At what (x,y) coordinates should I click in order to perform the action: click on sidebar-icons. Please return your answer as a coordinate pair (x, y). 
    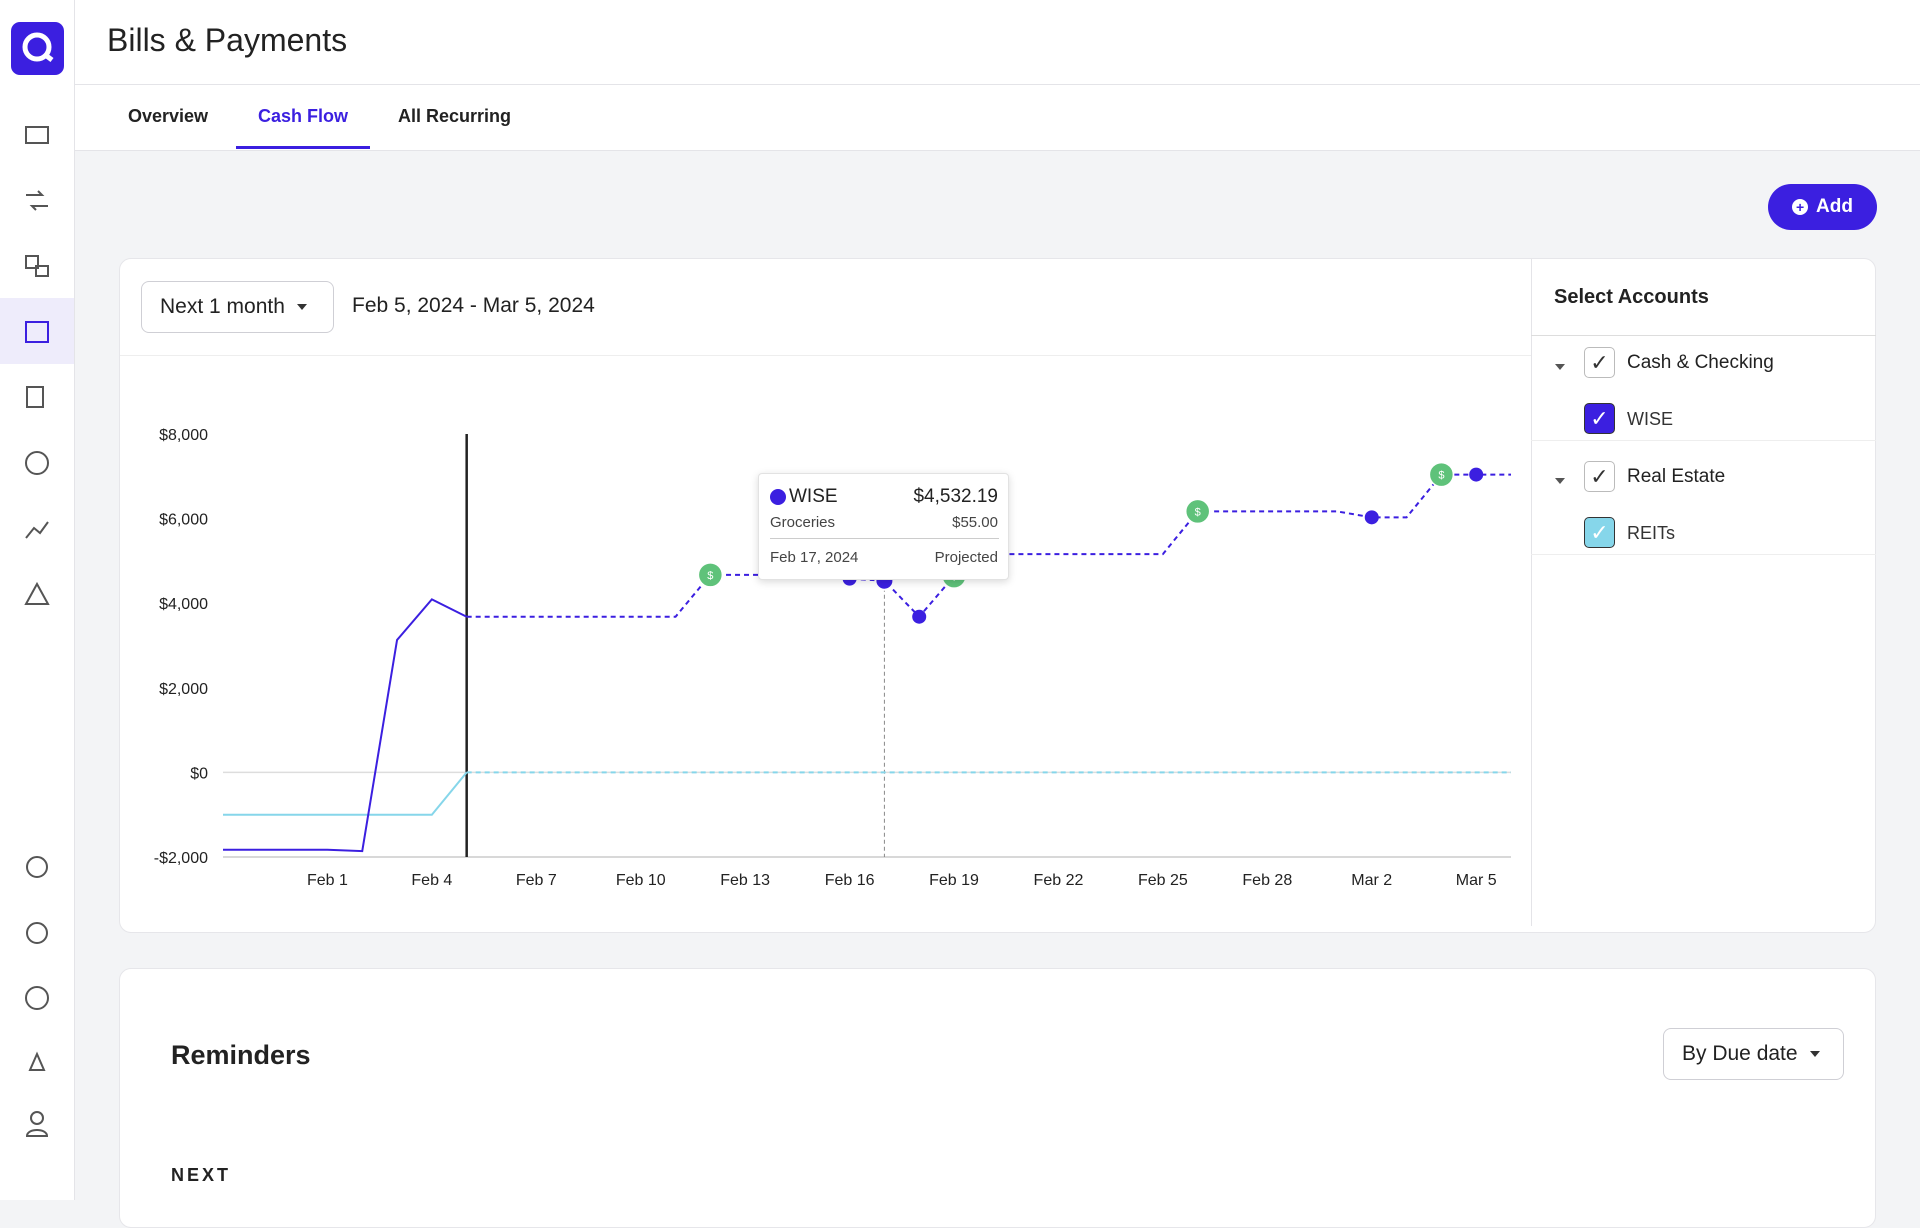
    Looking at the image, I should click on (37, 579).